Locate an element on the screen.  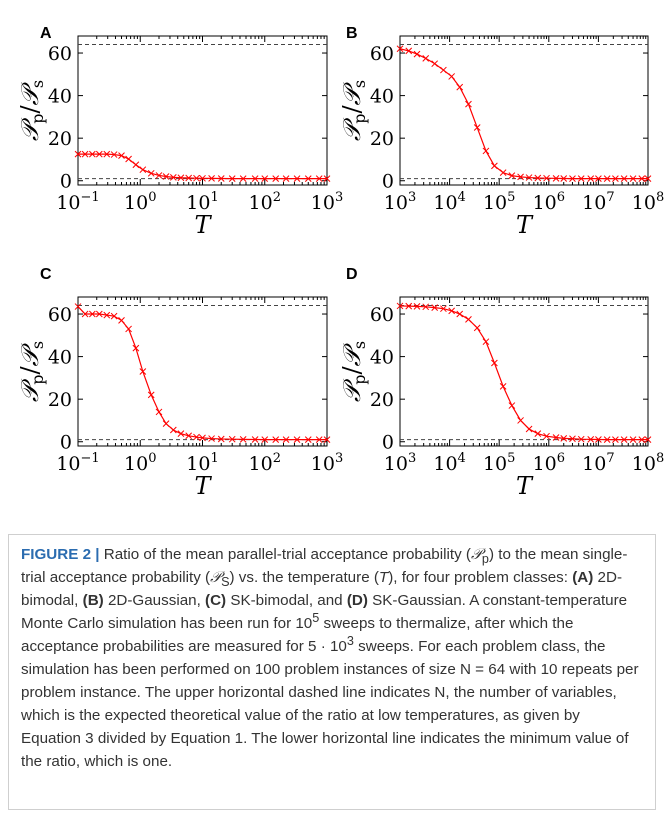
x-tick-exponent: 4 is located at coordinates (462, 197).